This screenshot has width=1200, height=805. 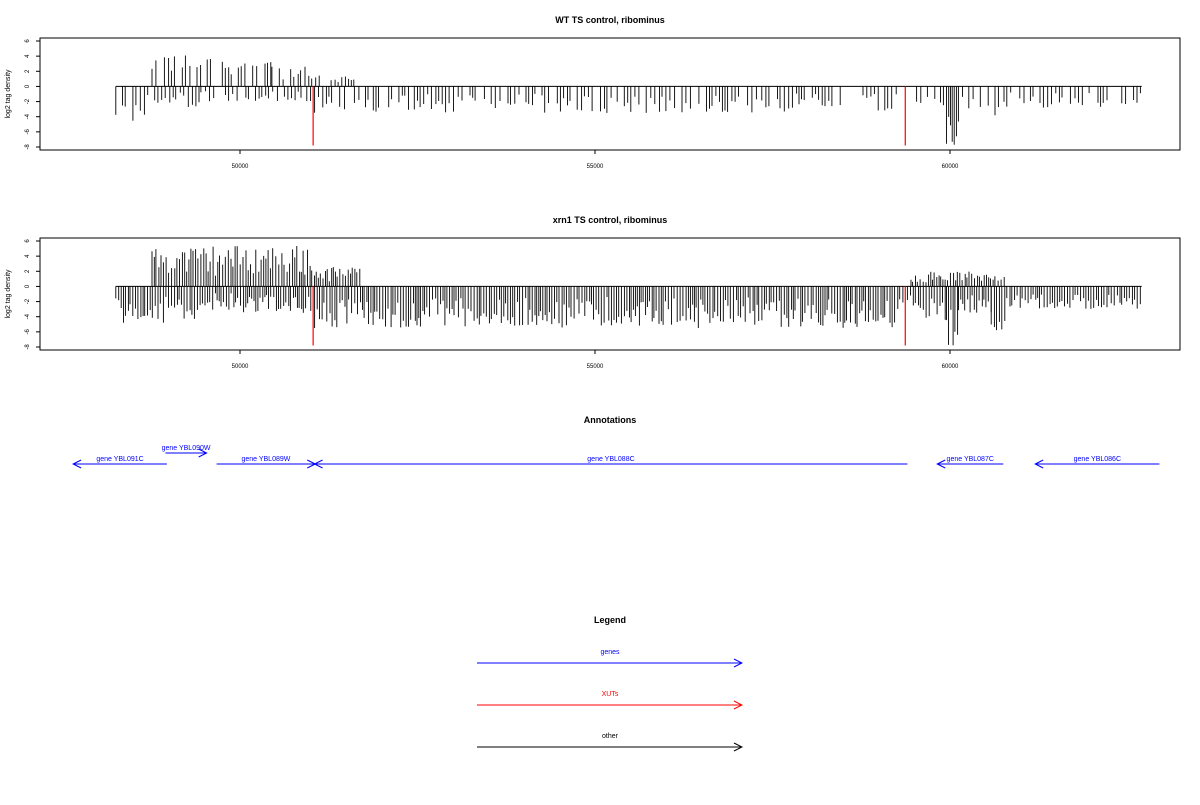 What do you see at coordinates (610, 620) in the screenshot?
I see `legend-title: Legend` at bounding box center [610, 620].